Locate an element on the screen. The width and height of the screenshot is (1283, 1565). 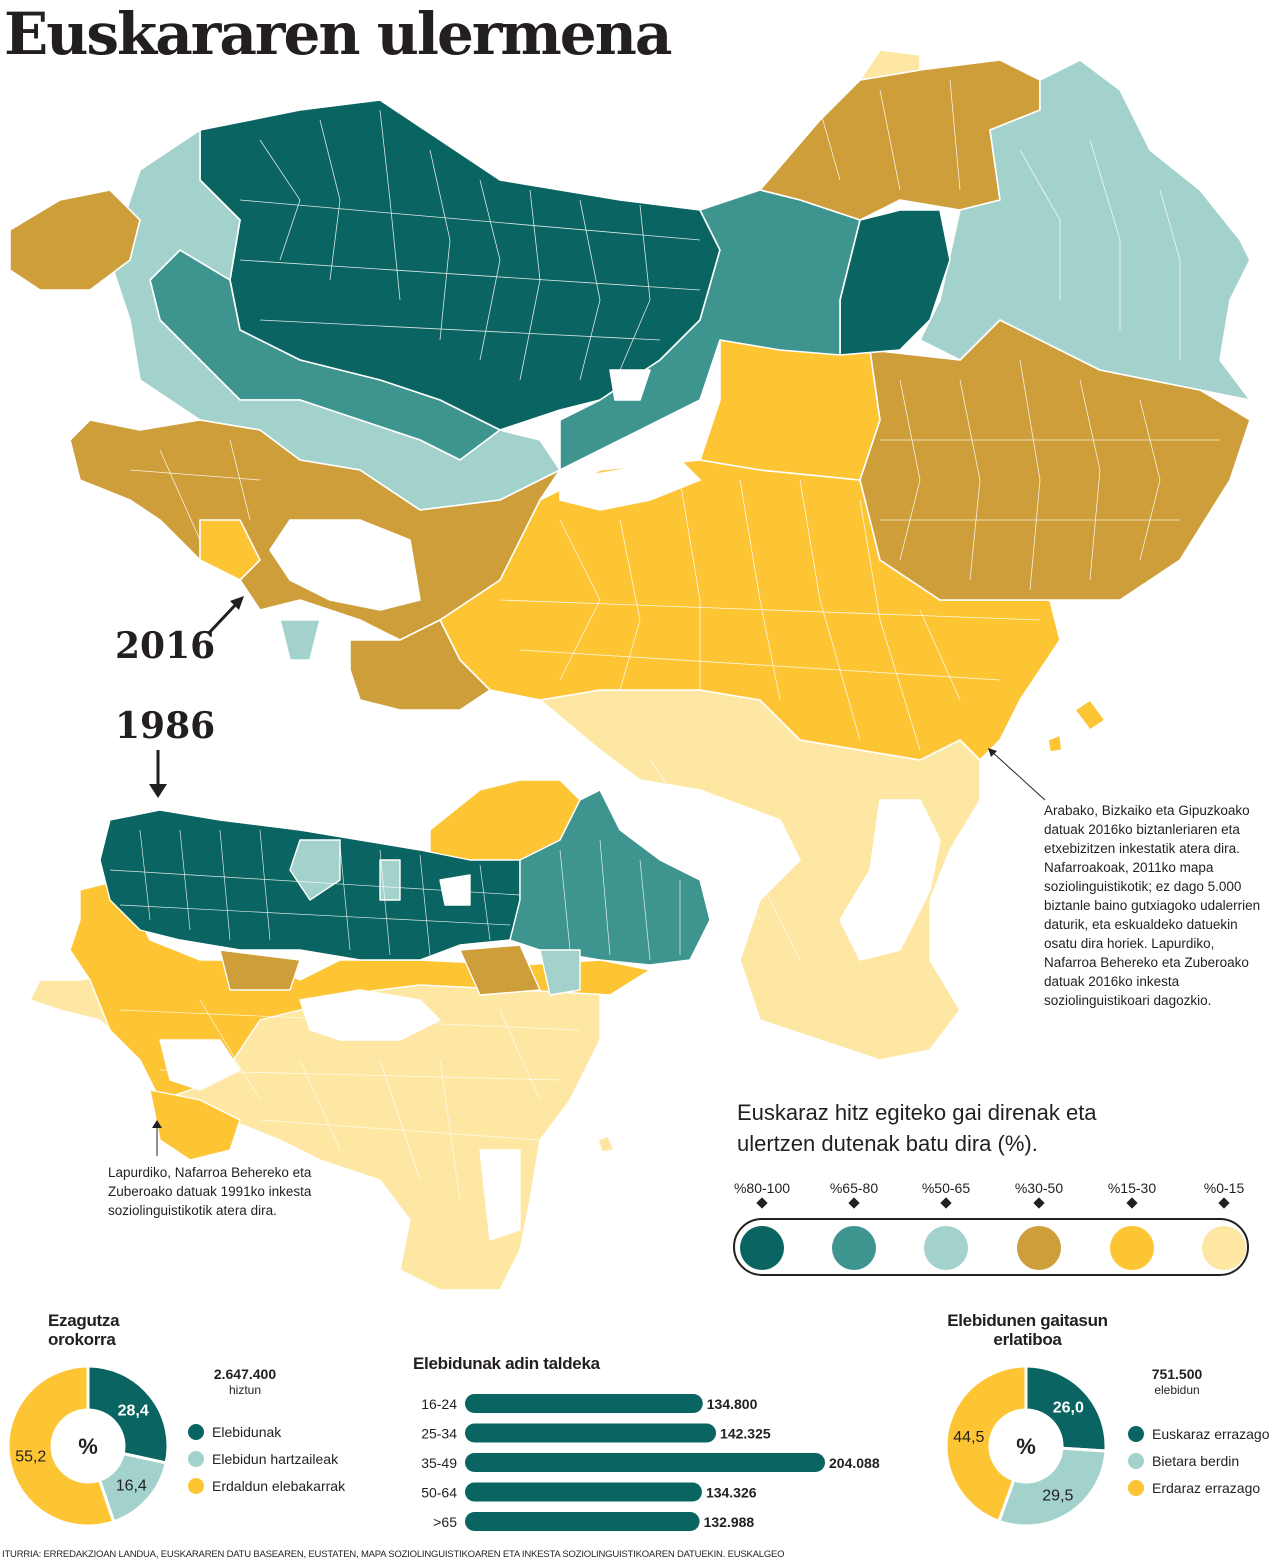
pie1-legend-item: Elebidun hartzaileak is located at coordinates (266, 1459).